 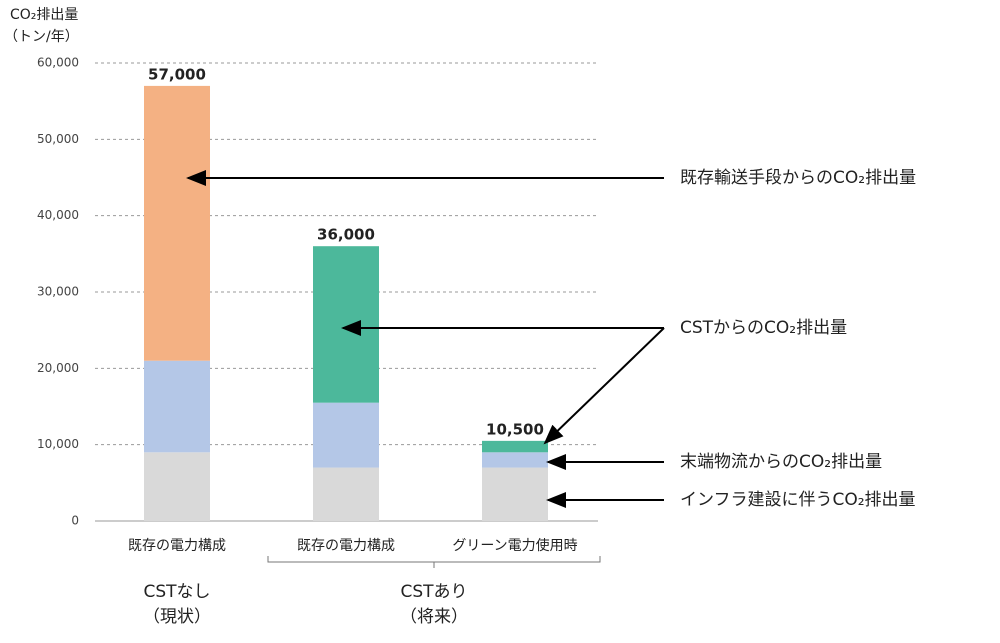 What do you see at coordinates (44, 15) in the screenshot?
I see `y-axis-label: CO₂排出量` at bounding box center [44, 15].